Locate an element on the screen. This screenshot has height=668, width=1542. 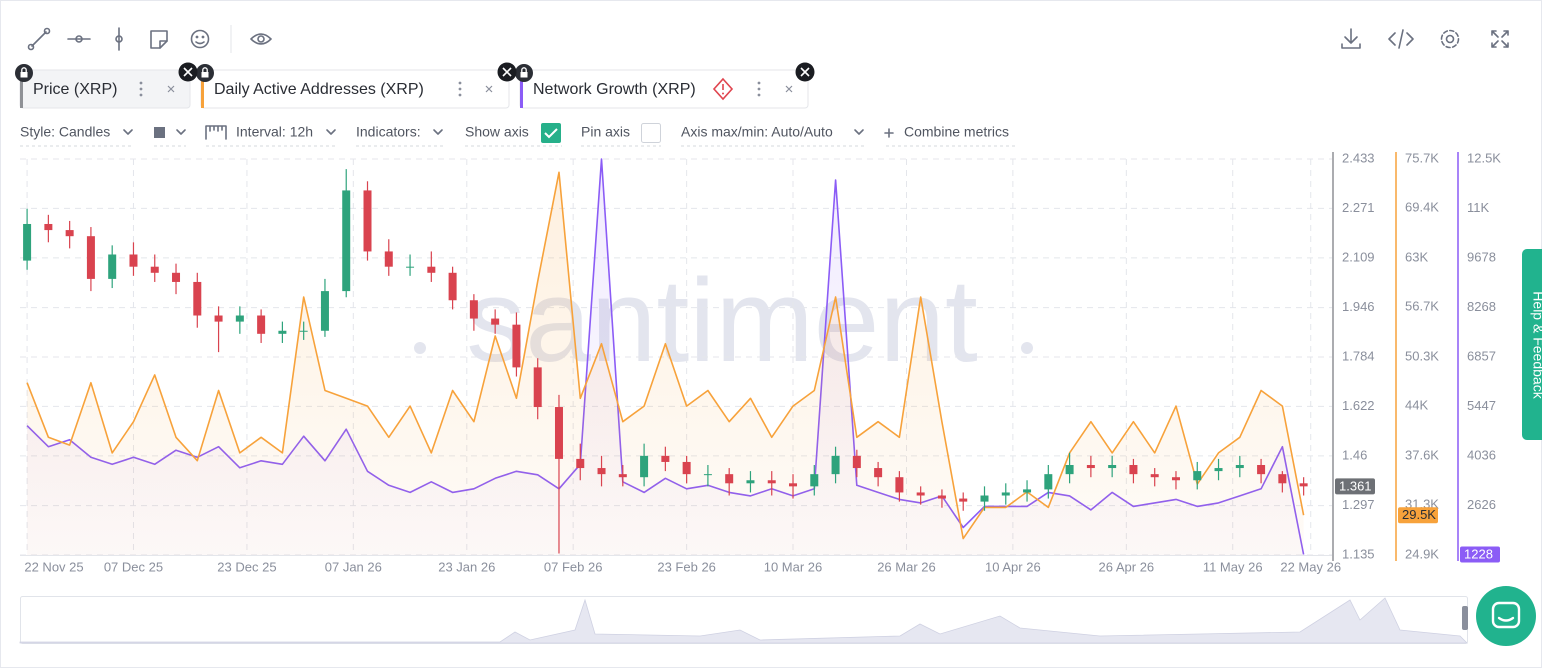
y-tick-label: 2.109 is located at coordinates (1358, 256).